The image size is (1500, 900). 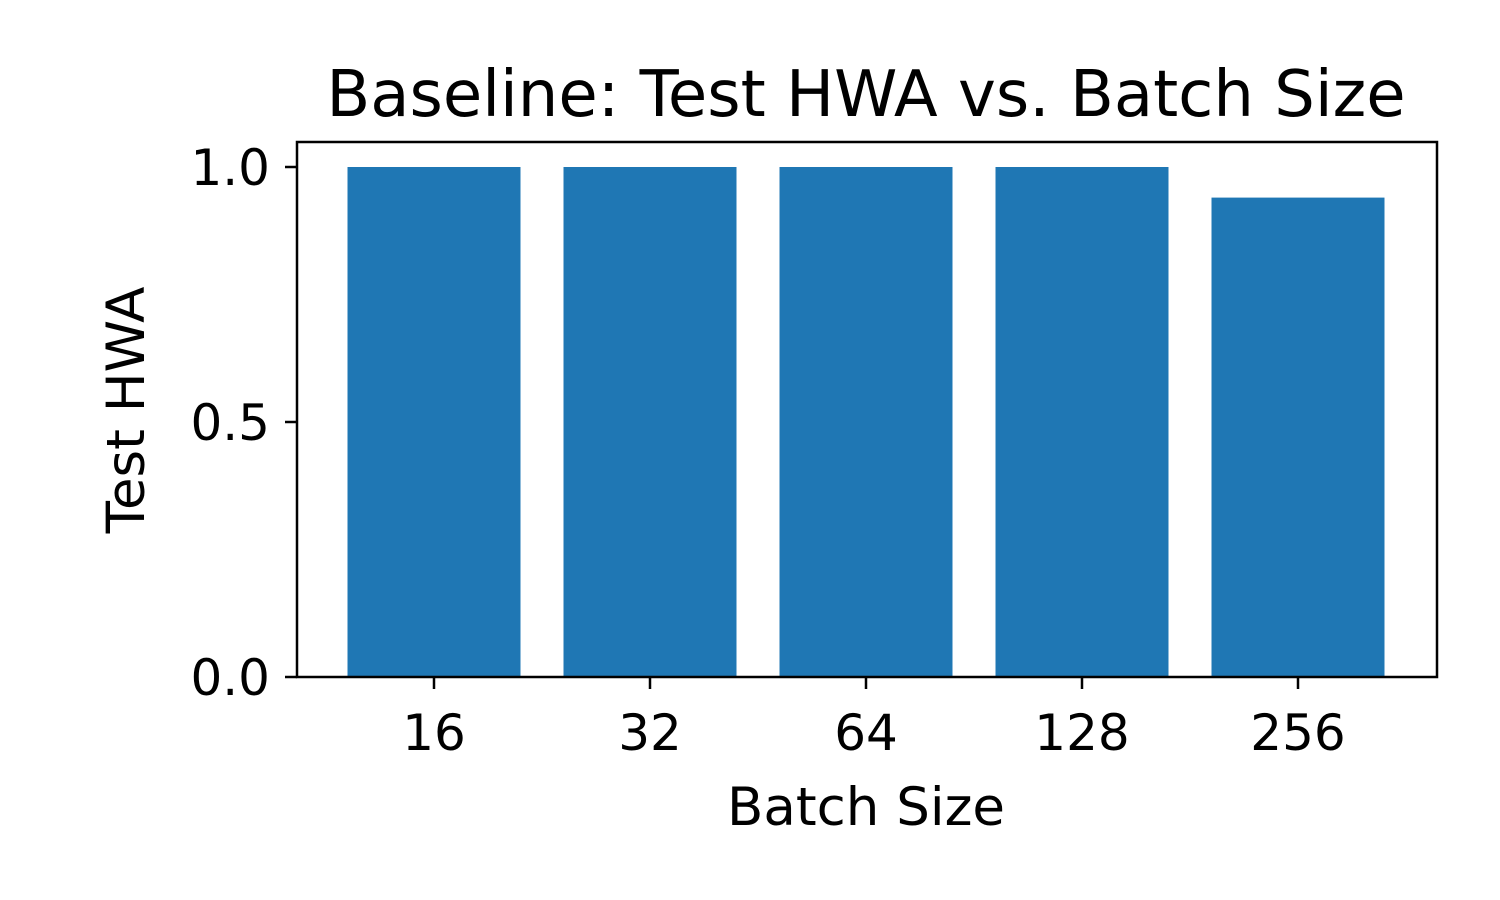 I want to click on x-tick-label-256: 256, so click(x=1297, y=733).